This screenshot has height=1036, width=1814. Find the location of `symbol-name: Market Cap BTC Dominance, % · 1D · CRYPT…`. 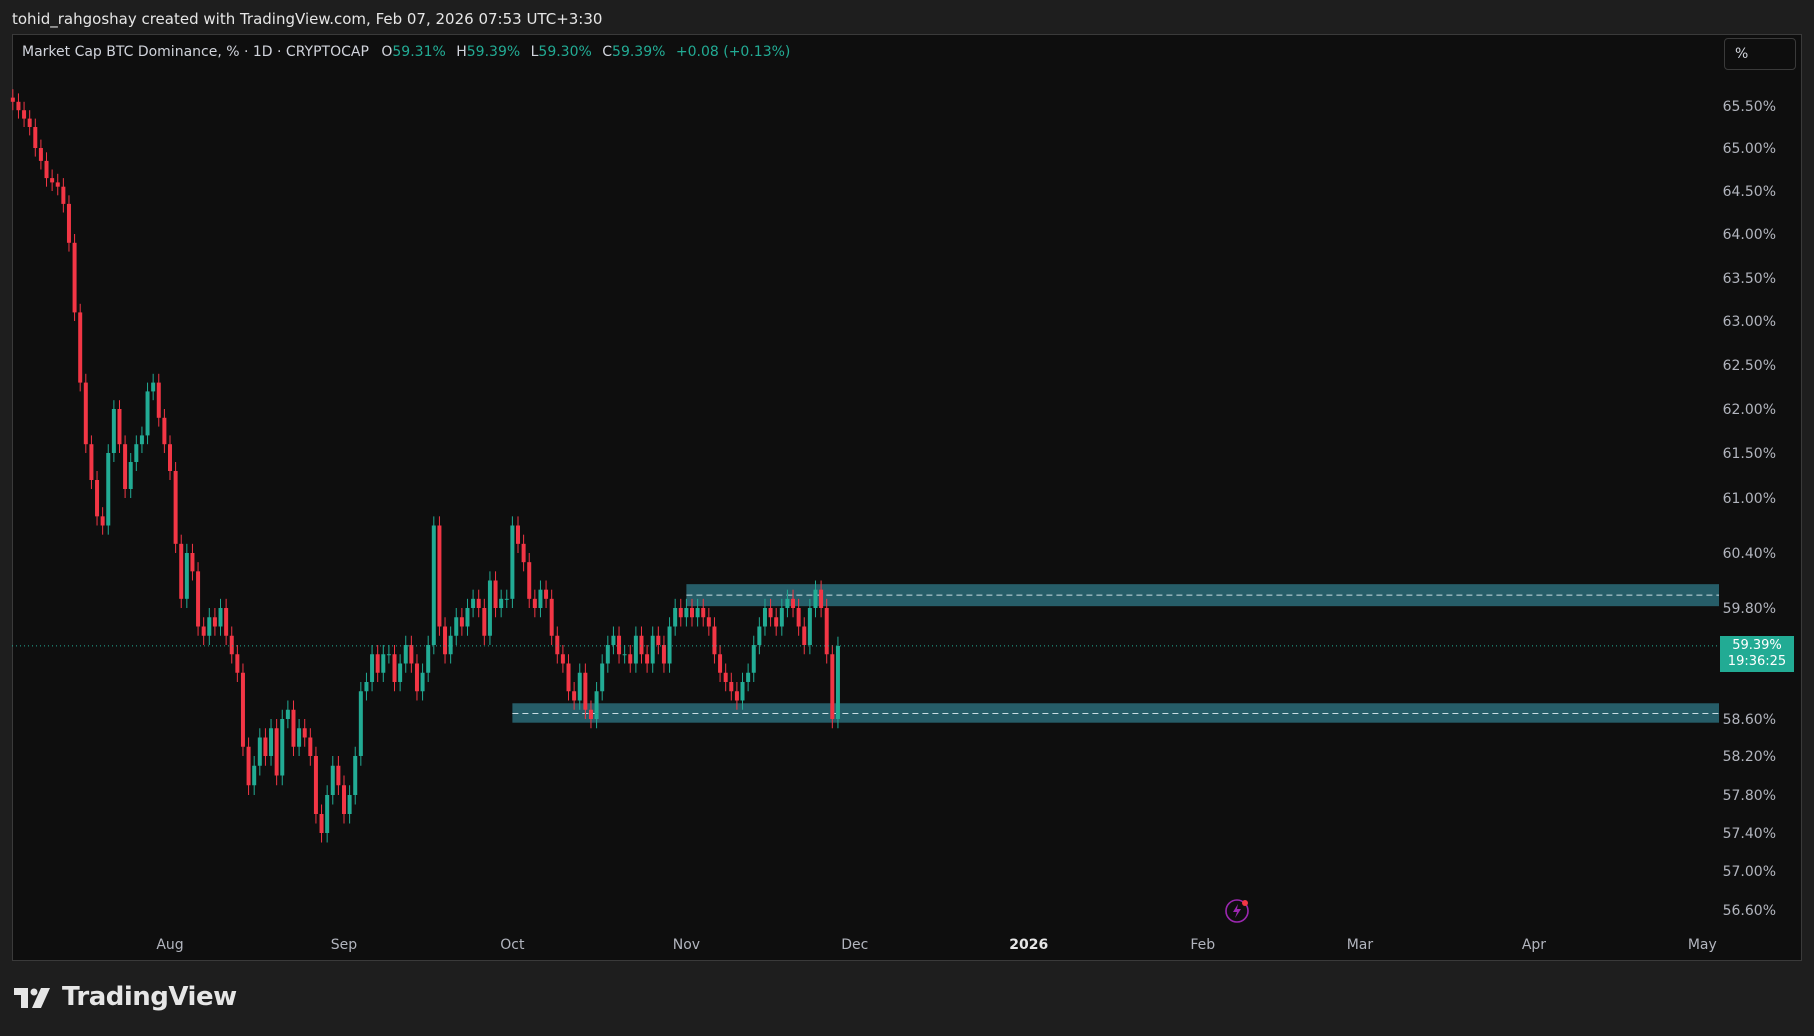

symbol-name: Market Cap BTC Dominance, % · 1D · CRYPT… is located at coordinates (195, 52).